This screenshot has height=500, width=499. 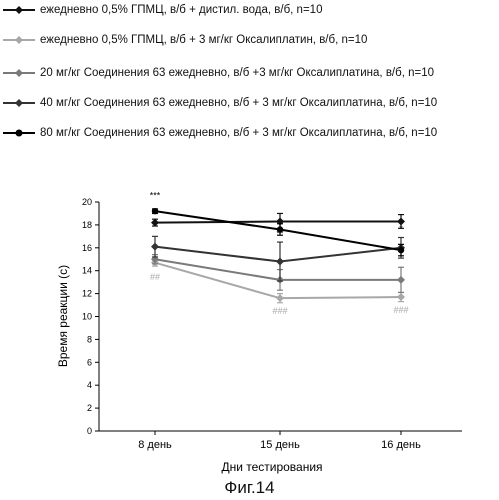 I want to click on significance-label: ***, so click(x=155, y=196).